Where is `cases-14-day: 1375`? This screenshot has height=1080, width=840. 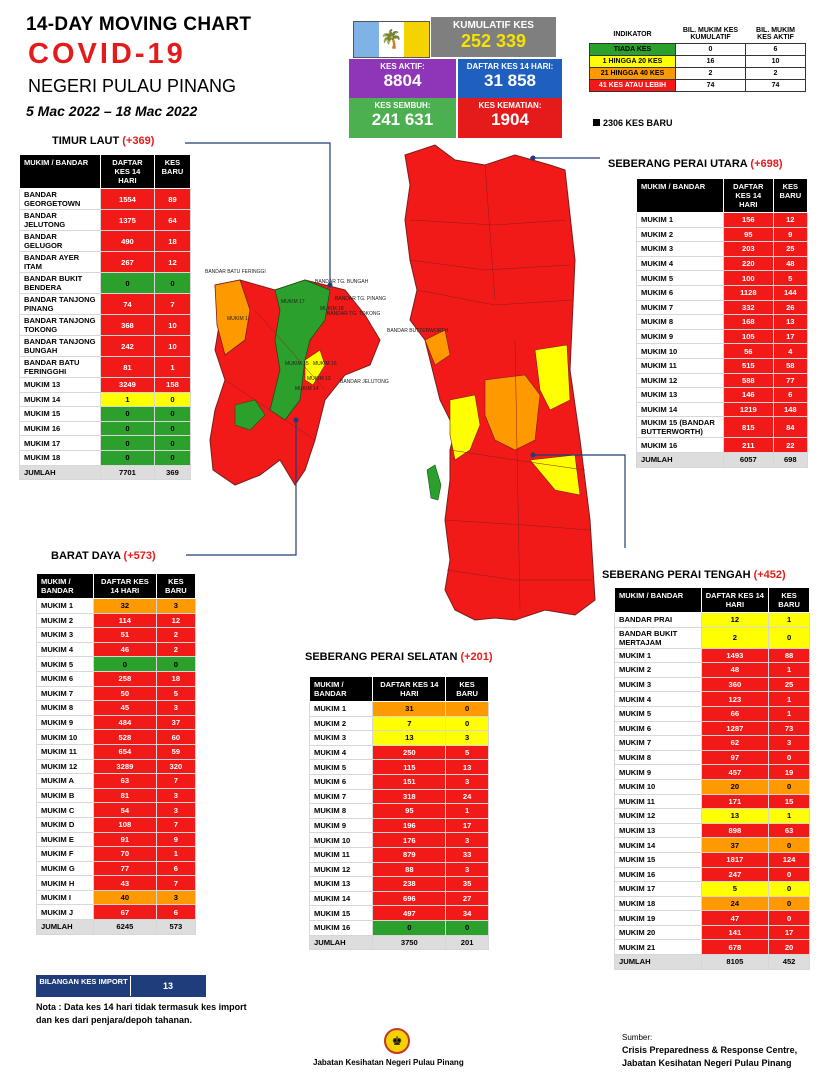 cases-14-day: 1375 is located at coordinates (127, 220).